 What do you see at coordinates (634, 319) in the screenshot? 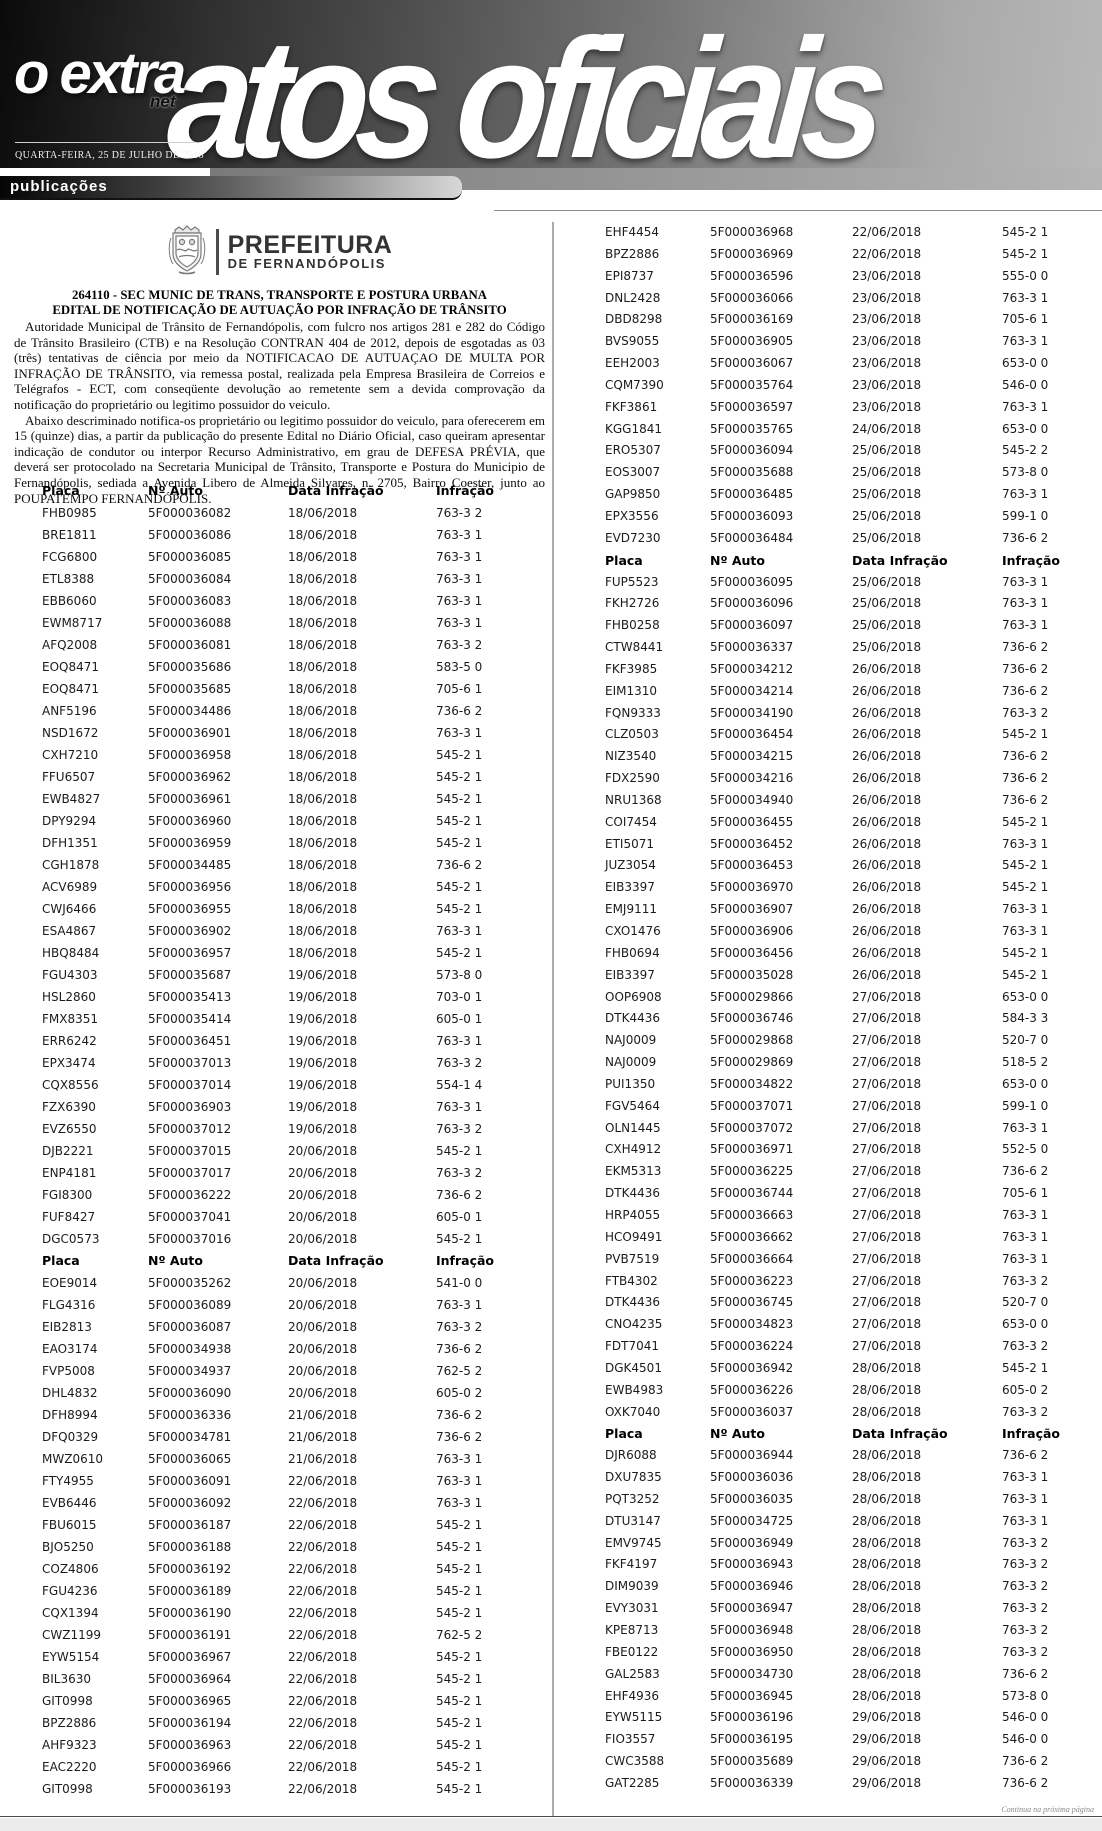
I see `plate-cell: DBD8298` at bounding box center [634, 319].